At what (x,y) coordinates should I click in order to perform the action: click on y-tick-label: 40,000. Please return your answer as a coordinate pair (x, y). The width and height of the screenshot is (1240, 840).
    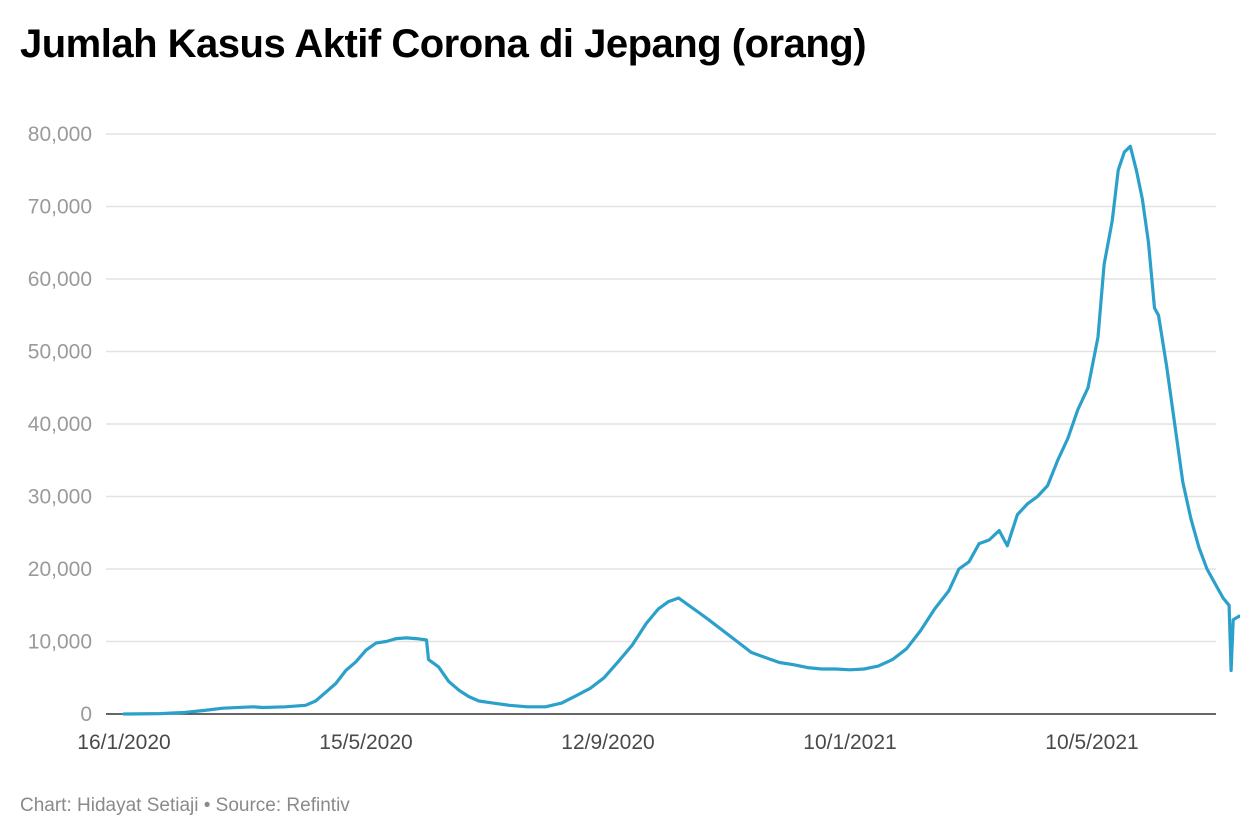
    Looking at the image, I should click on (60, 424).